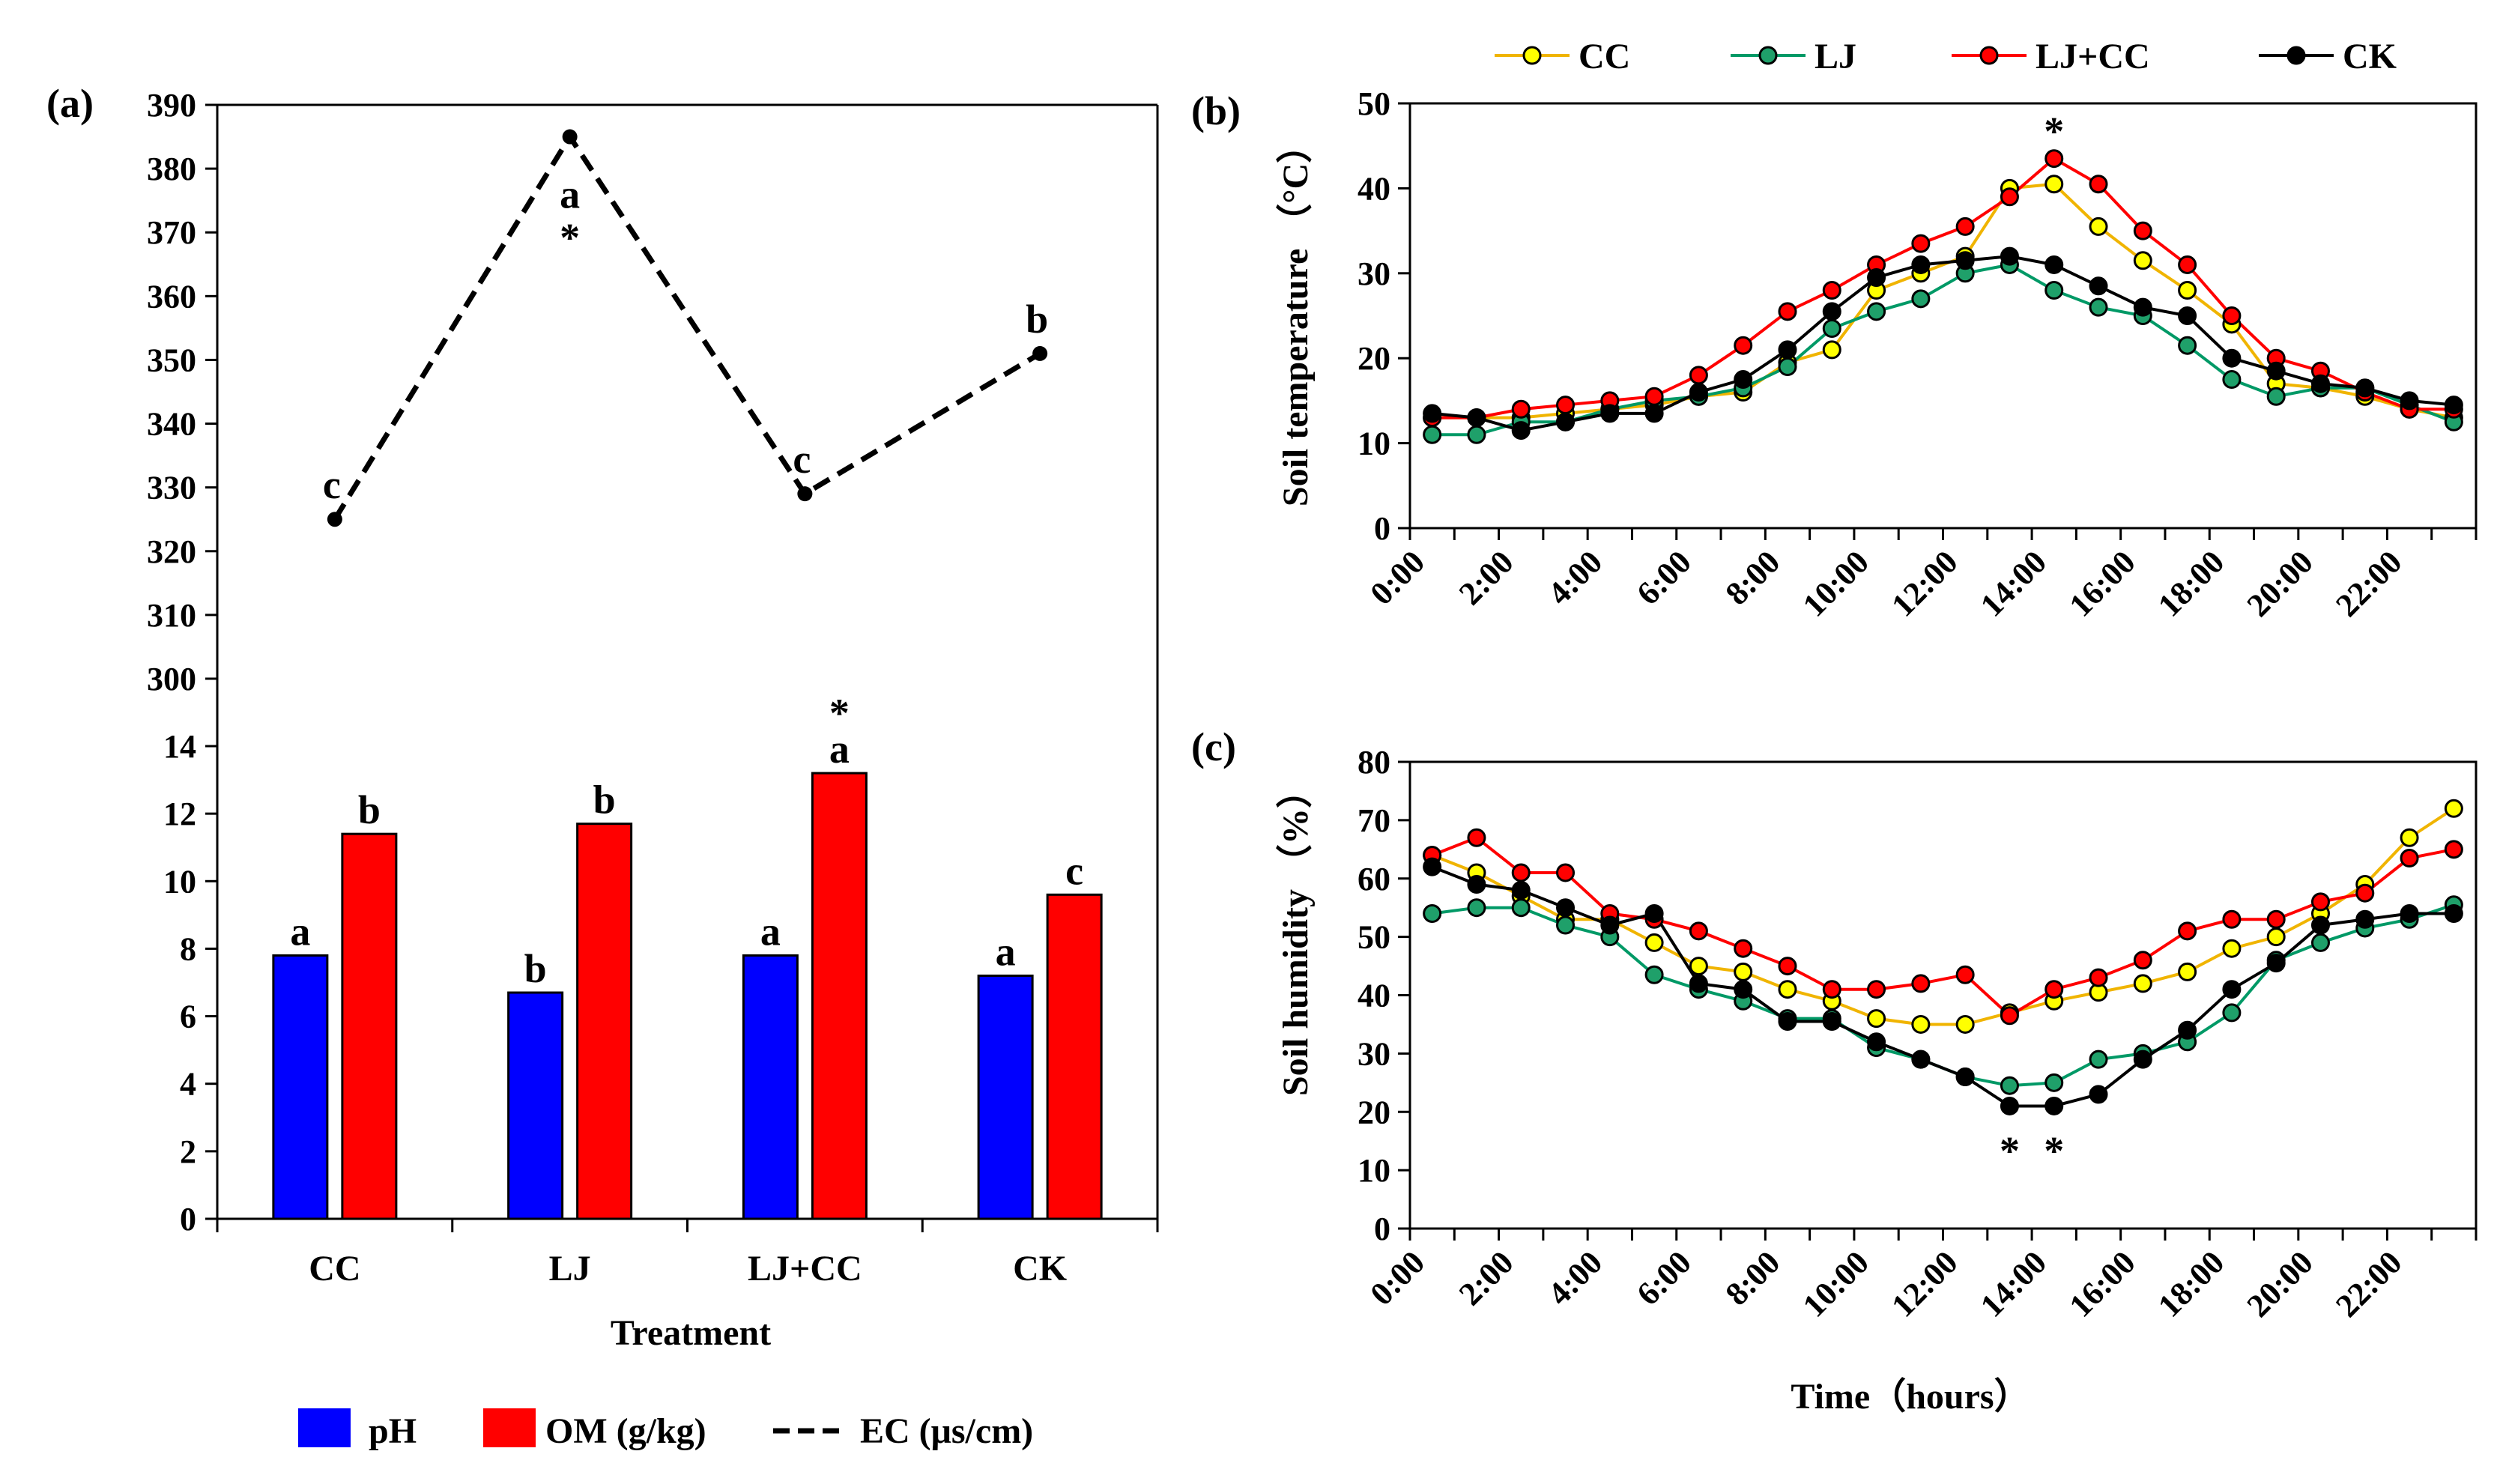 The width and height of the screenshot is (2497, 1484). I want to click on legend-soil-properties: pH OM (g/kg) EC (μs/cm), so click(665, 1429).